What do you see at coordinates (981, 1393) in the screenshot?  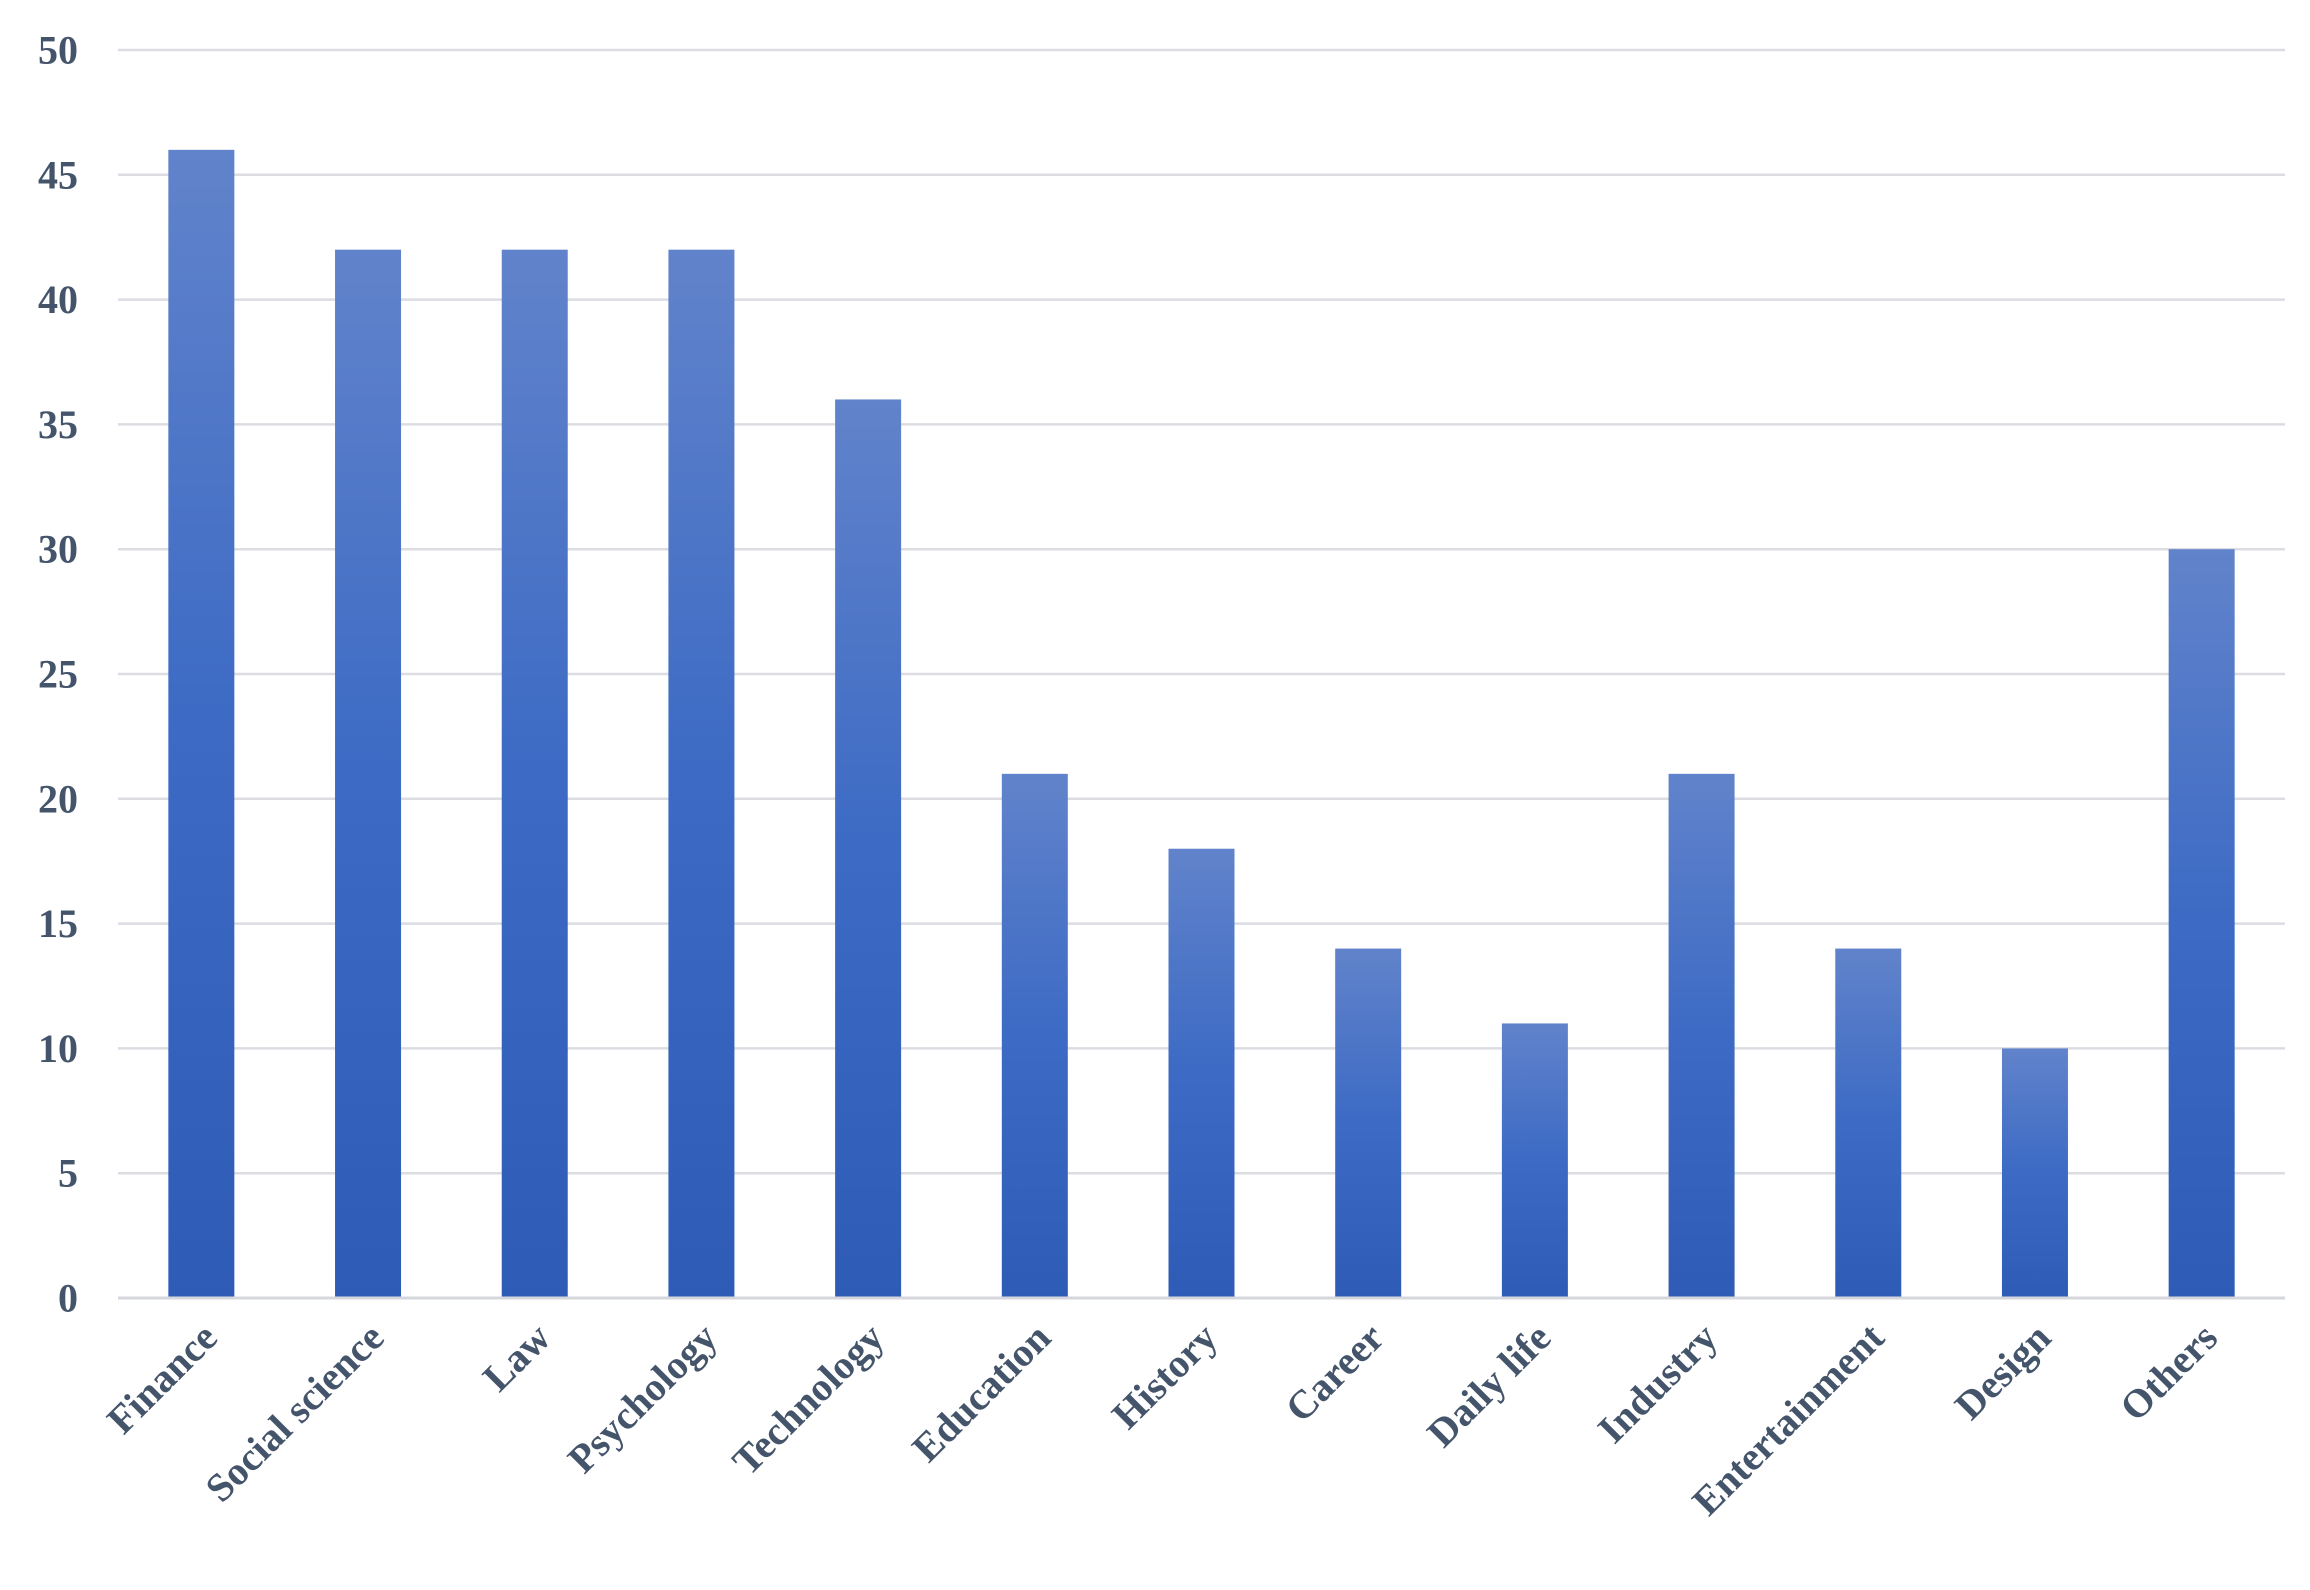 I see `x-tick-label: Education` at bounding box center [981, 1393].